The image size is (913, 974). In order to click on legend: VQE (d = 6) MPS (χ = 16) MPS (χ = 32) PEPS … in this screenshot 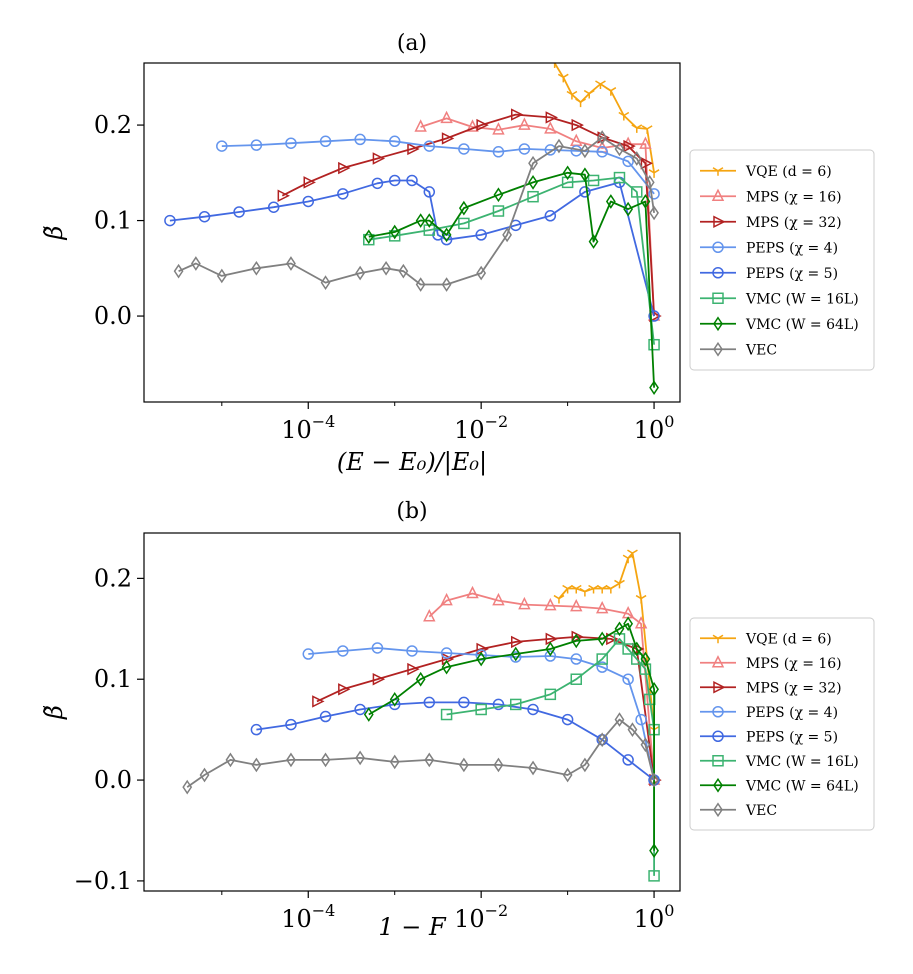, I will do `click(782, 260)`.